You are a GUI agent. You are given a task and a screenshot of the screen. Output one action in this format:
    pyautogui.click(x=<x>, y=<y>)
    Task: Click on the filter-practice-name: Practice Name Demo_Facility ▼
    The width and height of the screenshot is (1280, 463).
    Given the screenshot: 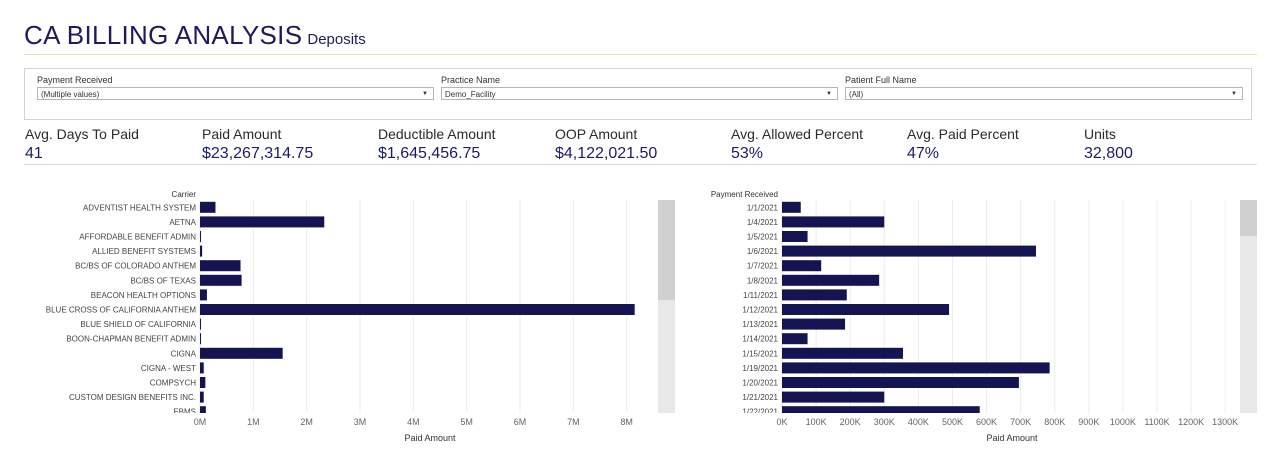 What is the action you would take?
    pyautogui.click(x=639, y=87)
    